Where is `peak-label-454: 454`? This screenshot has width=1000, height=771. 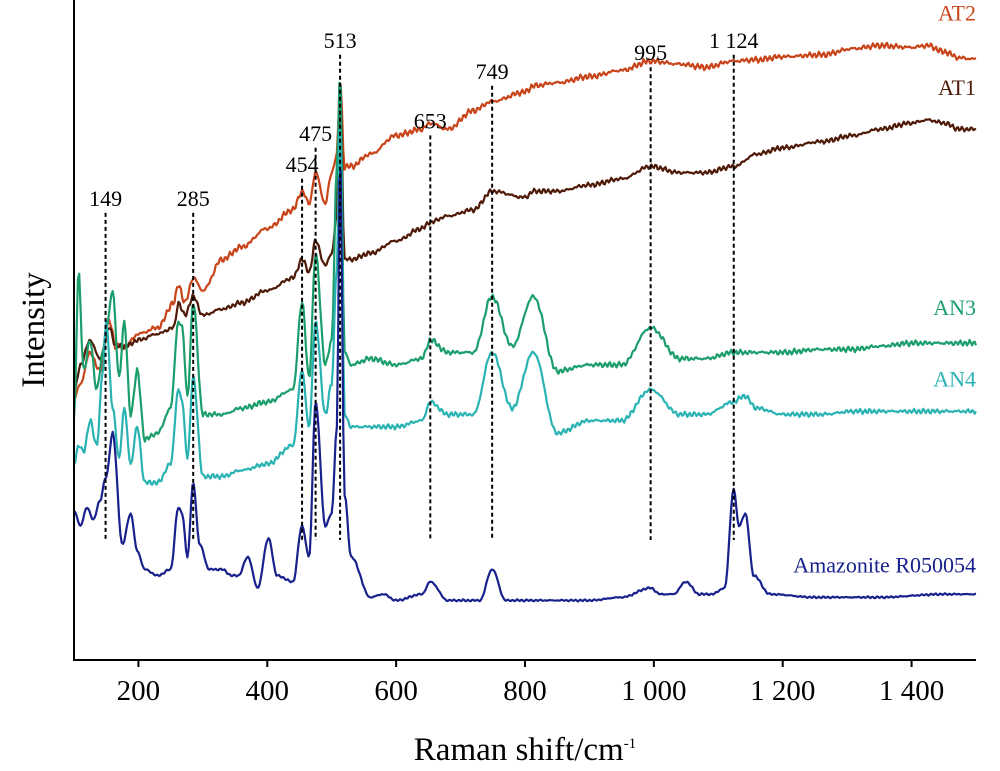 peak-label-454: 454 is located at coordinates (302, 164).